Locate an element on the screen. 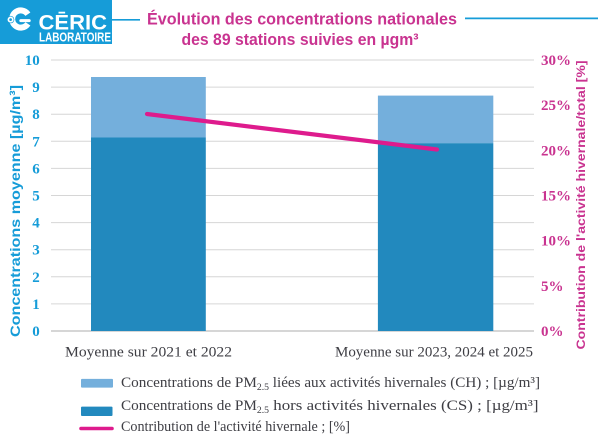  svg-text: 0 is located at coordinates (36, 332).